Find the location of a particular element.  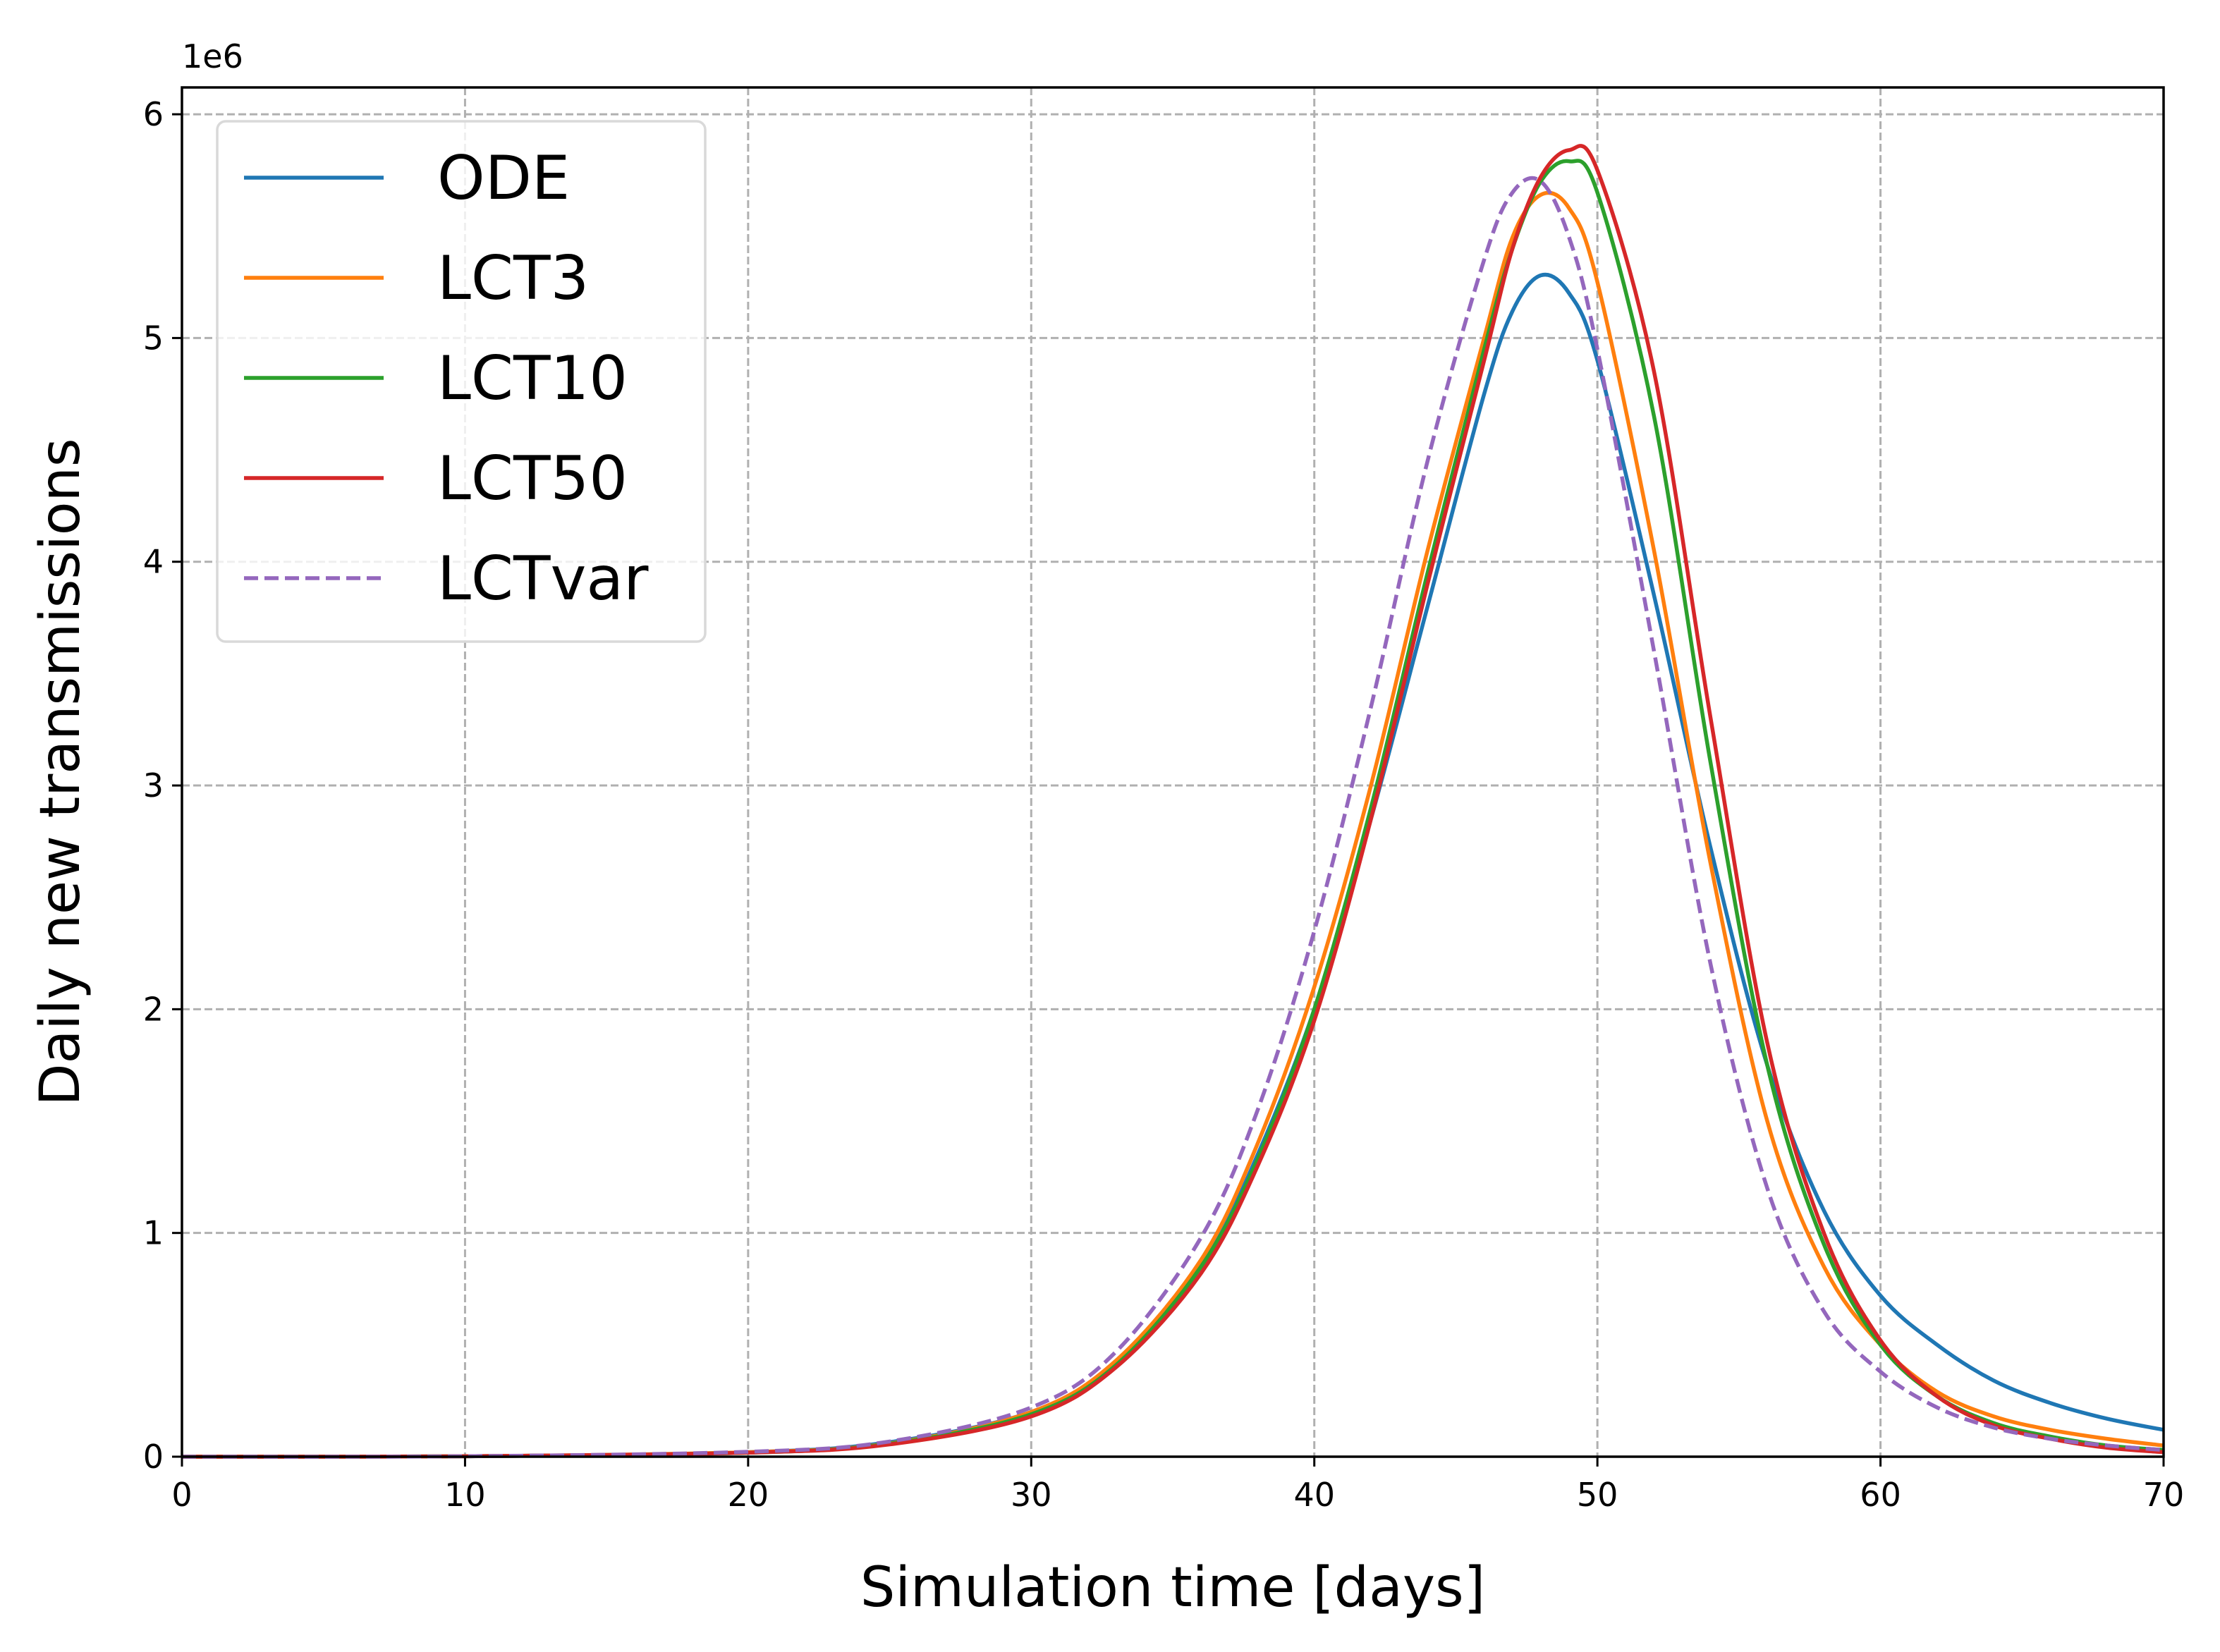

legend: ODE LCT3 LCT10 LCT50 LCTvar is located at coordinates (461, 381).